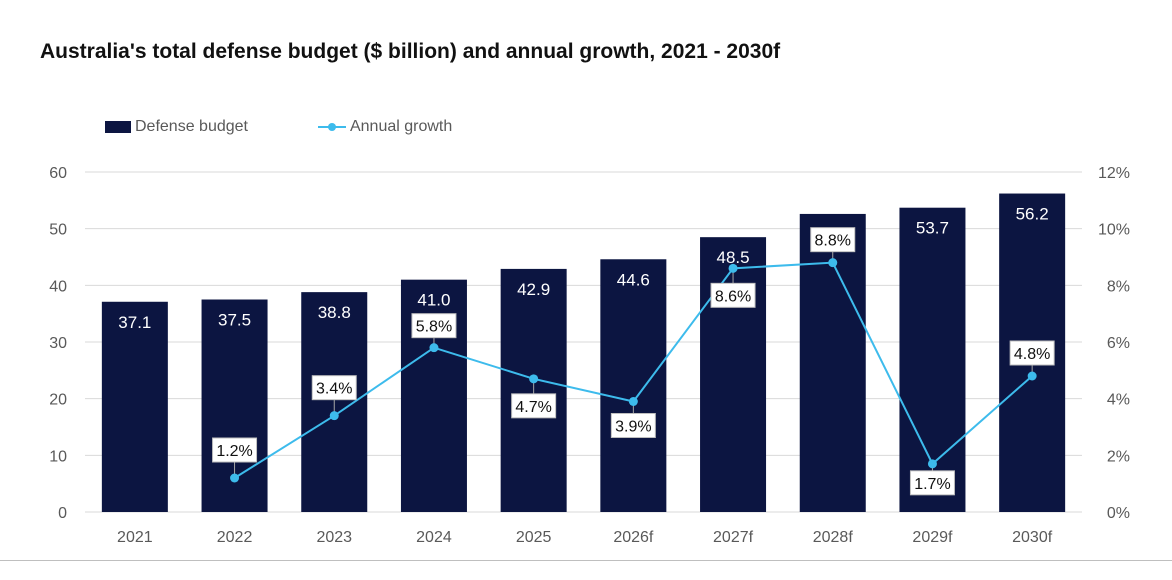 This screenshot has width=1172, height=580. I want to click on x-tick-label: 2022, so click(235, 537).